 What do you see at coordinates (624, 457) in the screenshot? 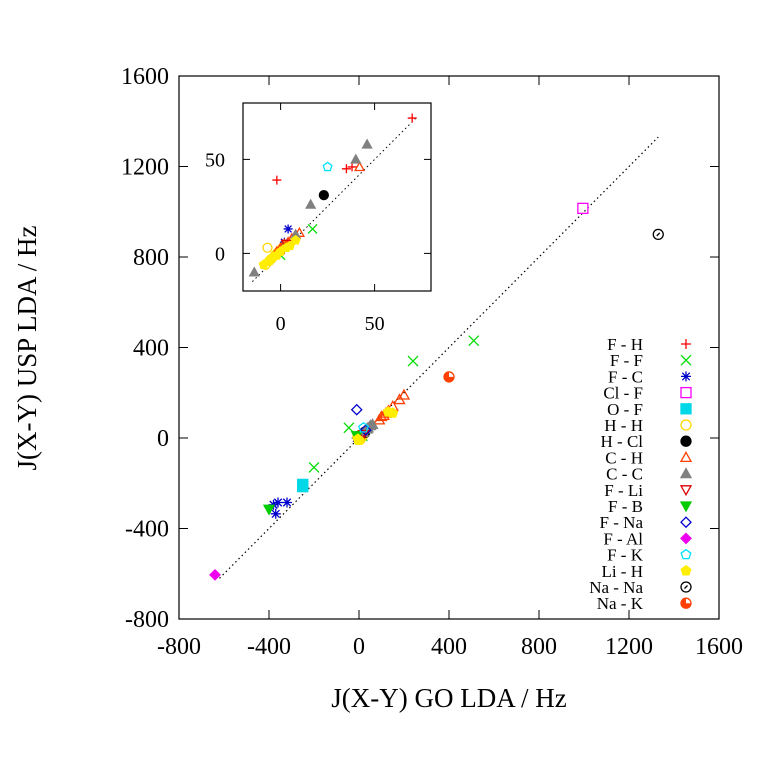
I see `legend-label: C - H` at bounding box center [624, 457].